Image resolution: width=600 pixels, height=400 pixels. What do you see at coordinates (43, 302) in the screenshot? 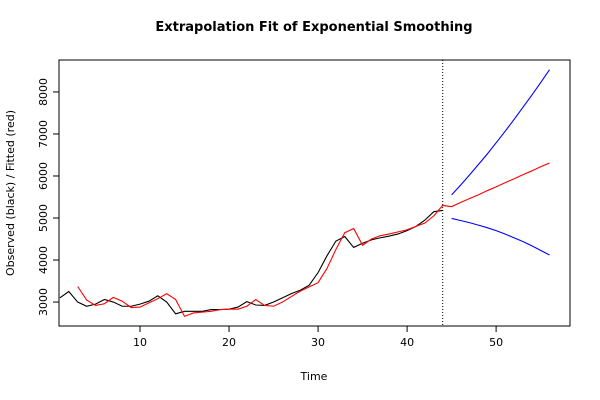
I see `y-tick-label: 3000` at bounding box center [43, 302].